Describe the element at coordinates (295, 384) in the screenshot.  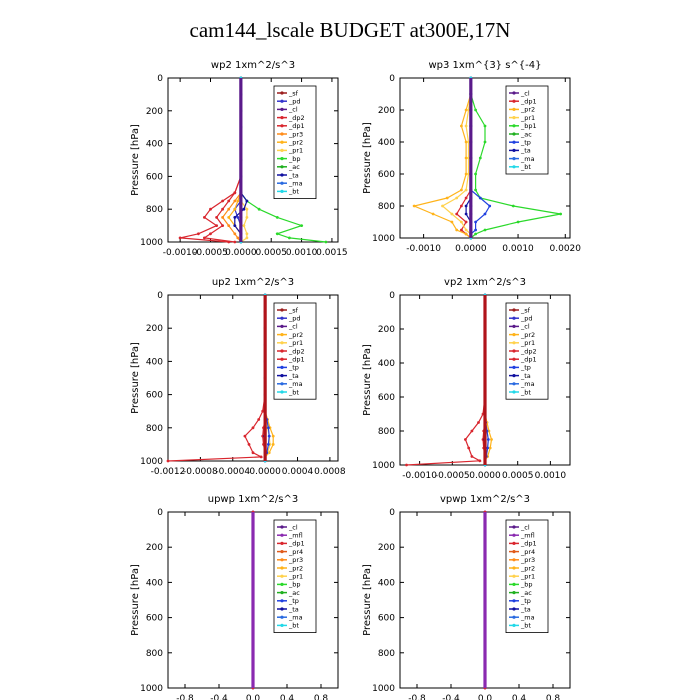
I see `legend-label: _ma` at that location.